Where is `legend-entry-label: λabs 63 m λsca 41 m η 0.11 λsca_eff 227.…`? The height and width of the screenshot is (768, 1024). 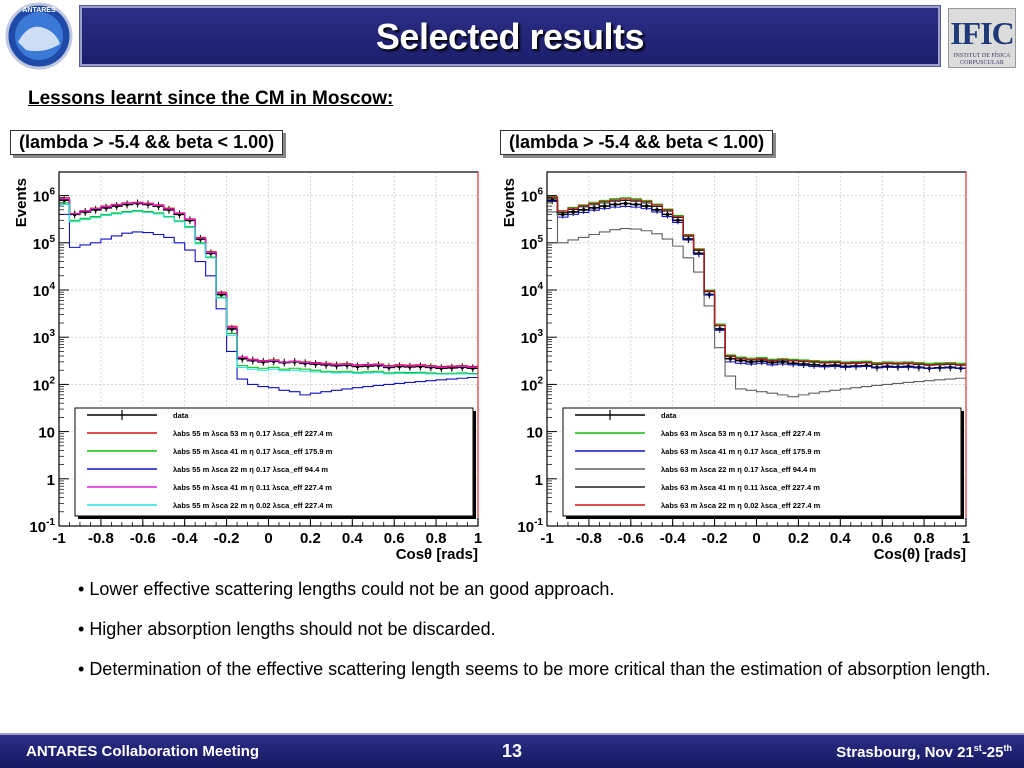 legend-entry-label: λabs 63 m λsca 41 m η 0.11 λsca_eff 227.… is located at coordinates (740, 487).